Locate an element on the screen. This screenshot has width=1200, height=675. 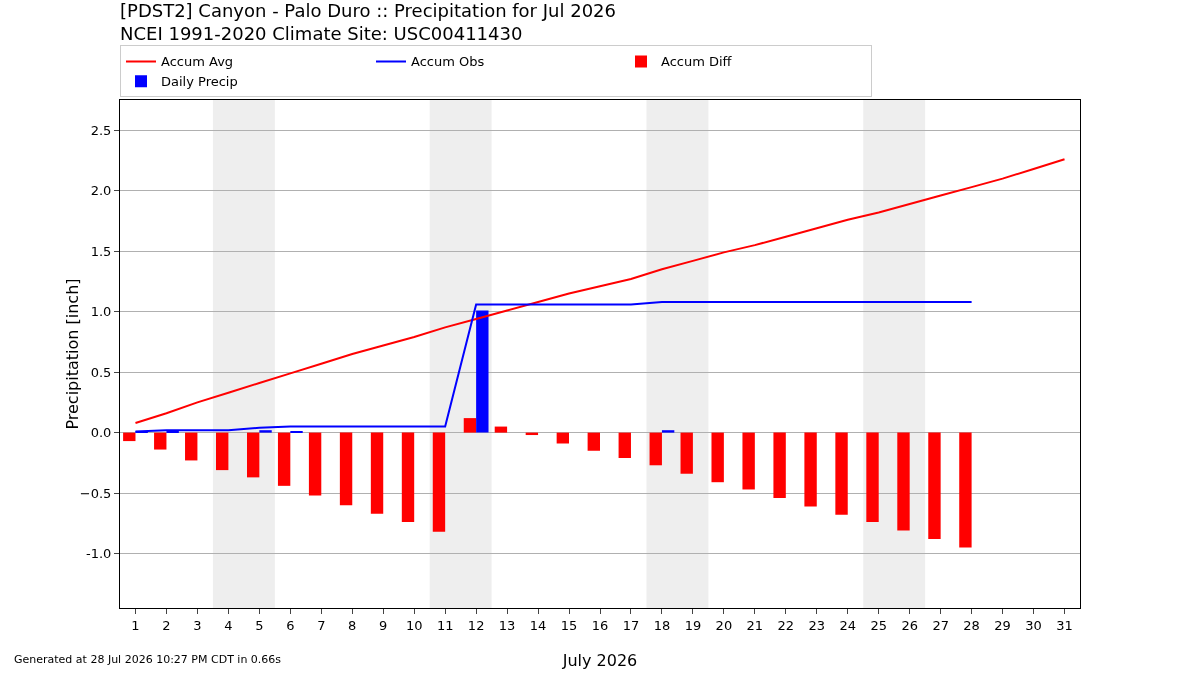
x-tick-label: 16 is located at coordinates (600, 625).